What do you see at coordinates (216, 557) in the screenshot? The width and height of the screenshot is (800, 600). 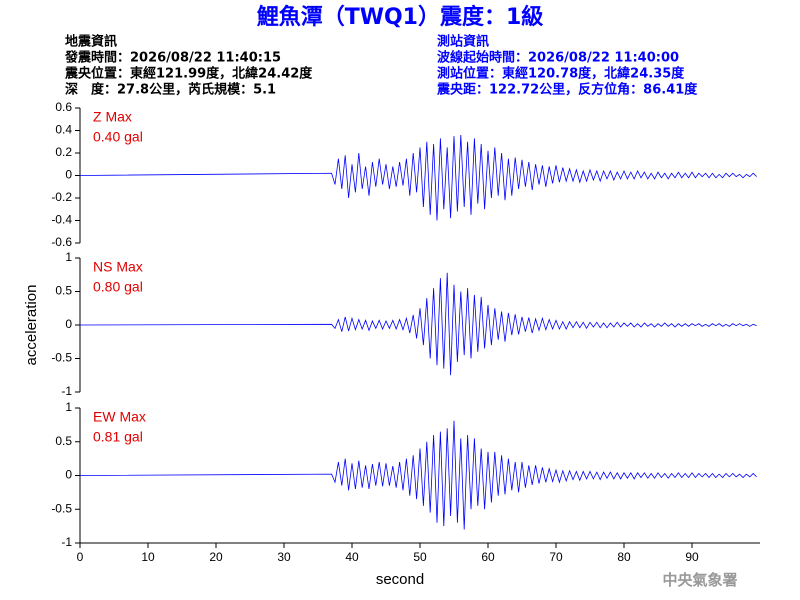 I see `x-tick-label: 20` at bounding box center [216, 557].